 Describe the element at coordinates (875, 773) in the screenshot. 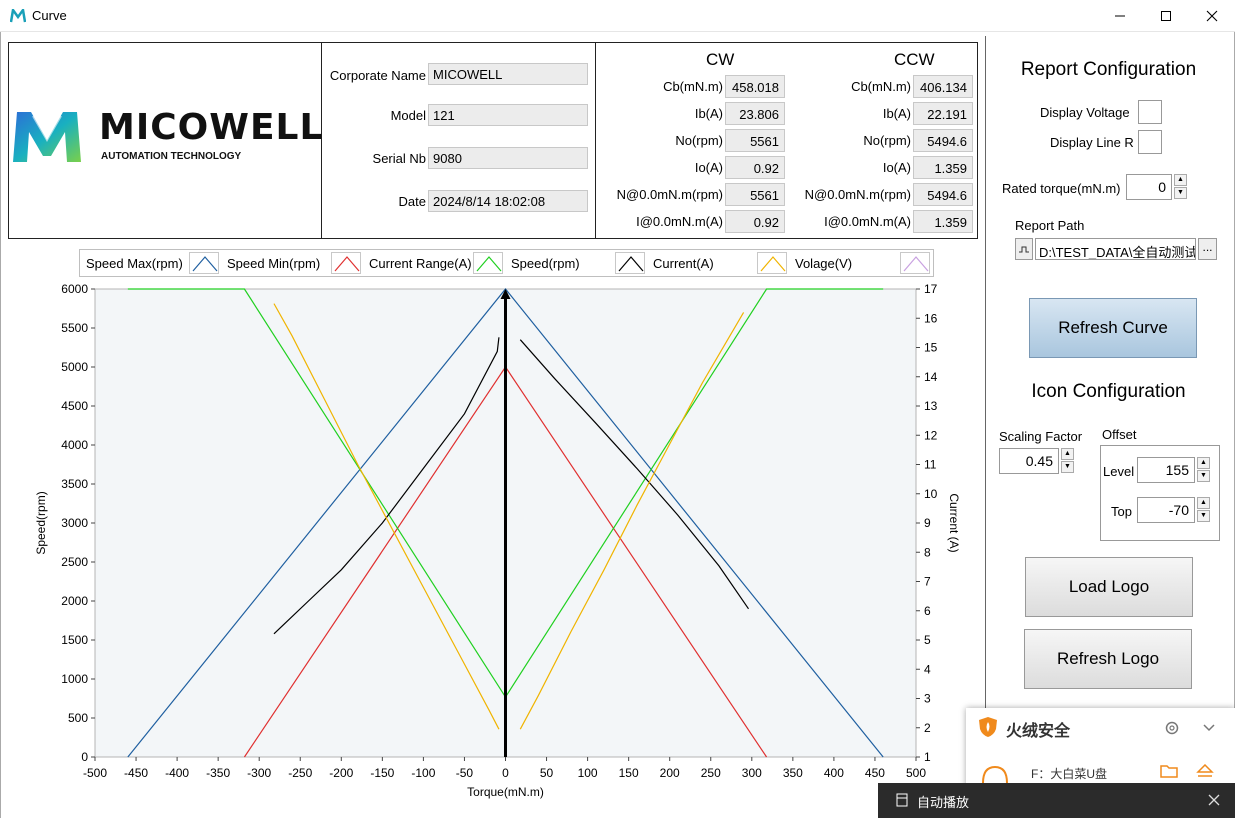

I see `x-tick-label: 450` at that location.